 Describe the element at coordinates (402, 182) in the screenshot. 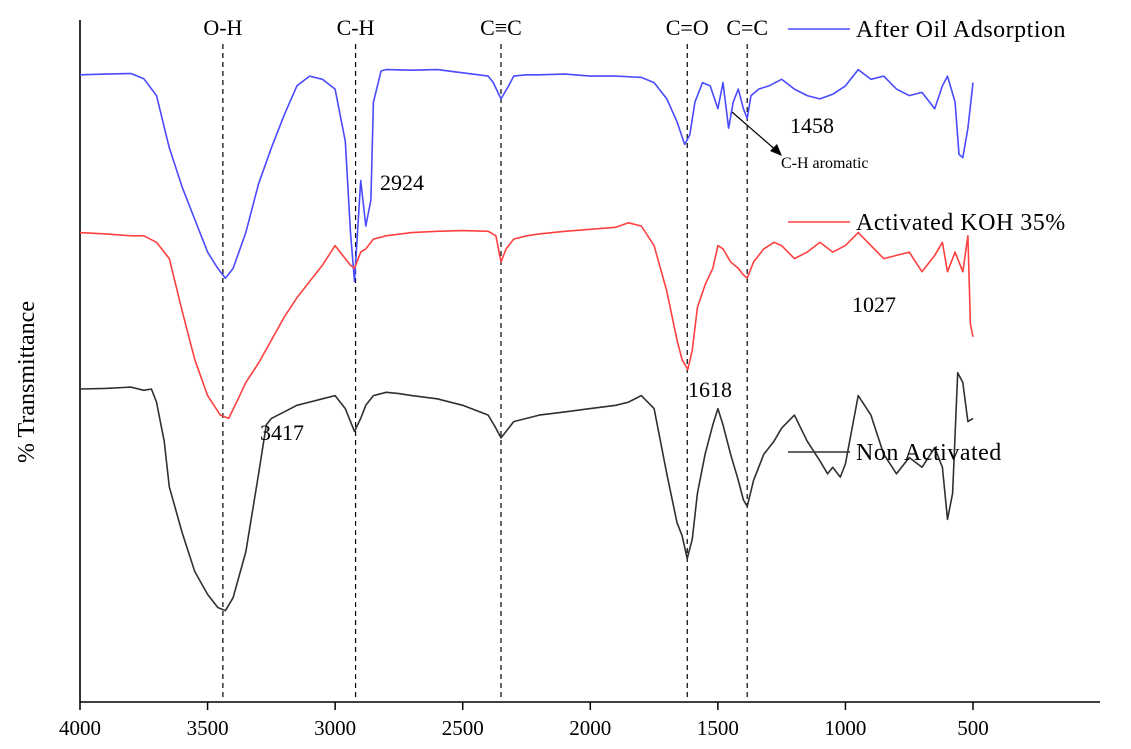

I see `peak-label: 2924` at that location.